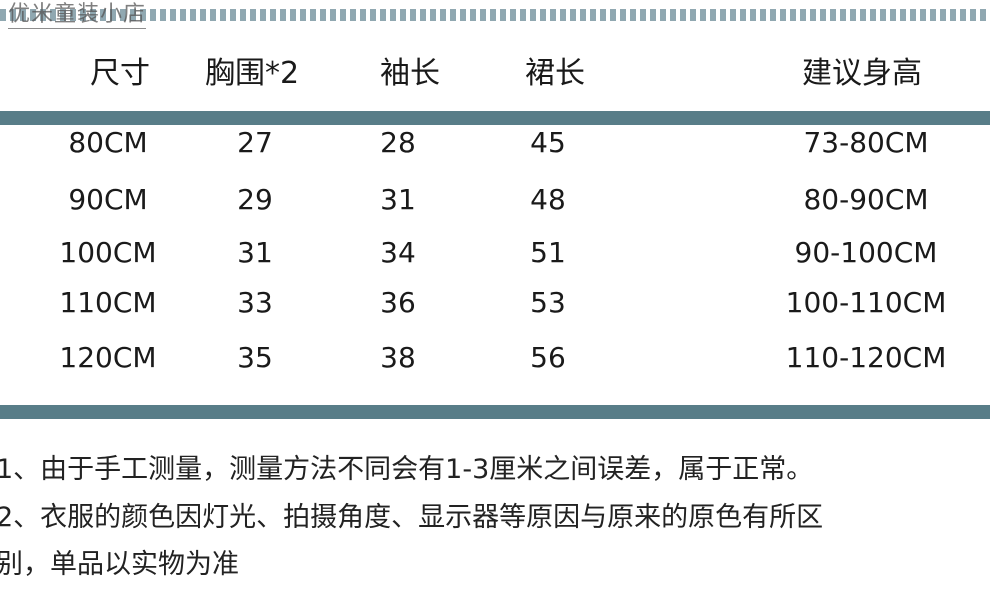 The width and height of the screenshot is (990, 614). I want to click on cell-size: 110CM, so click(108, 302).